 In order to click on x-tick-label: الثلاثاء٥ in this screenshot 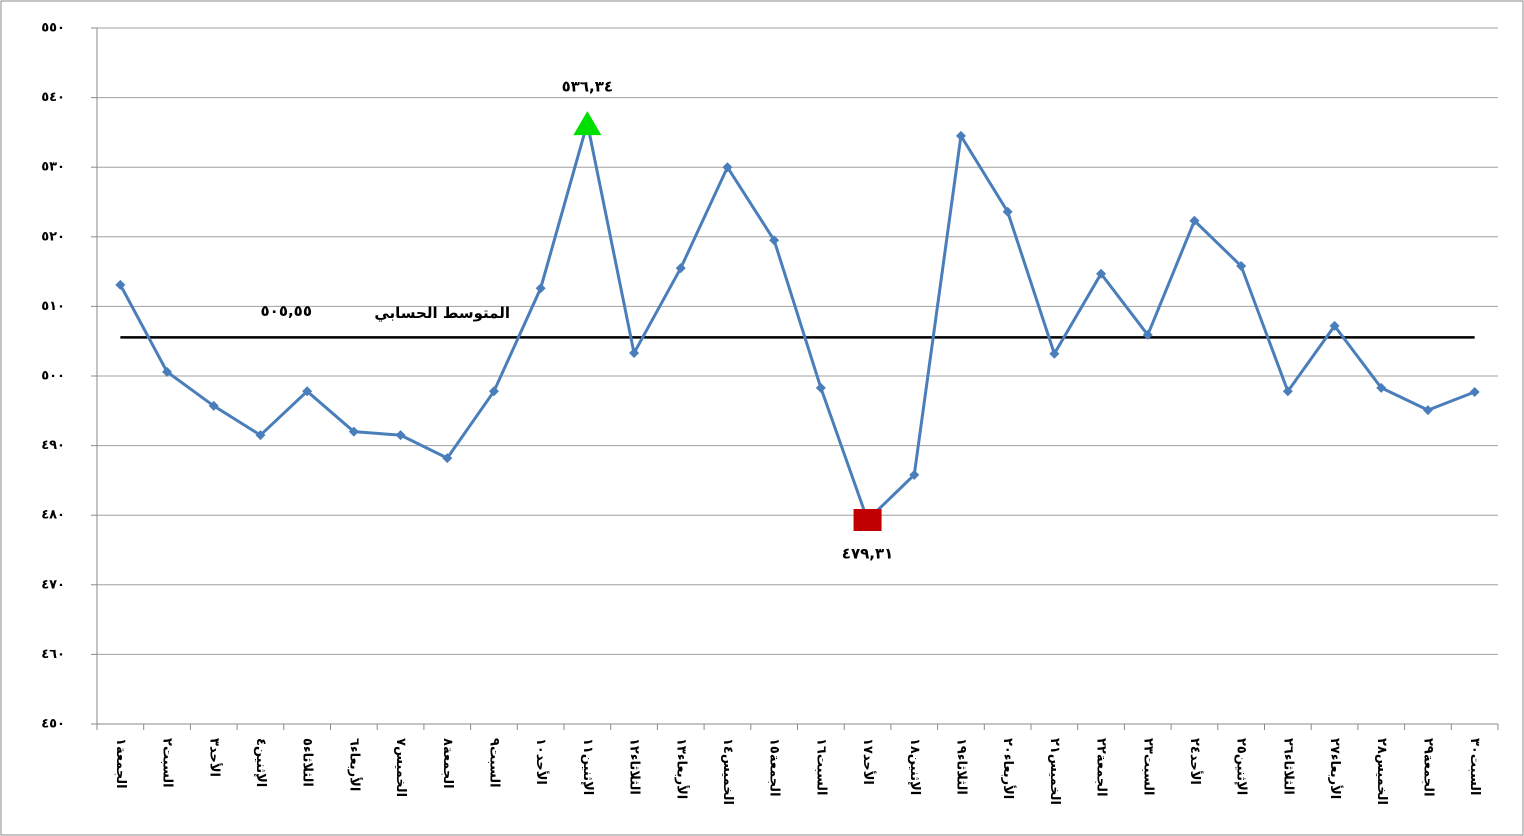, I will do `click(307, 762)`.